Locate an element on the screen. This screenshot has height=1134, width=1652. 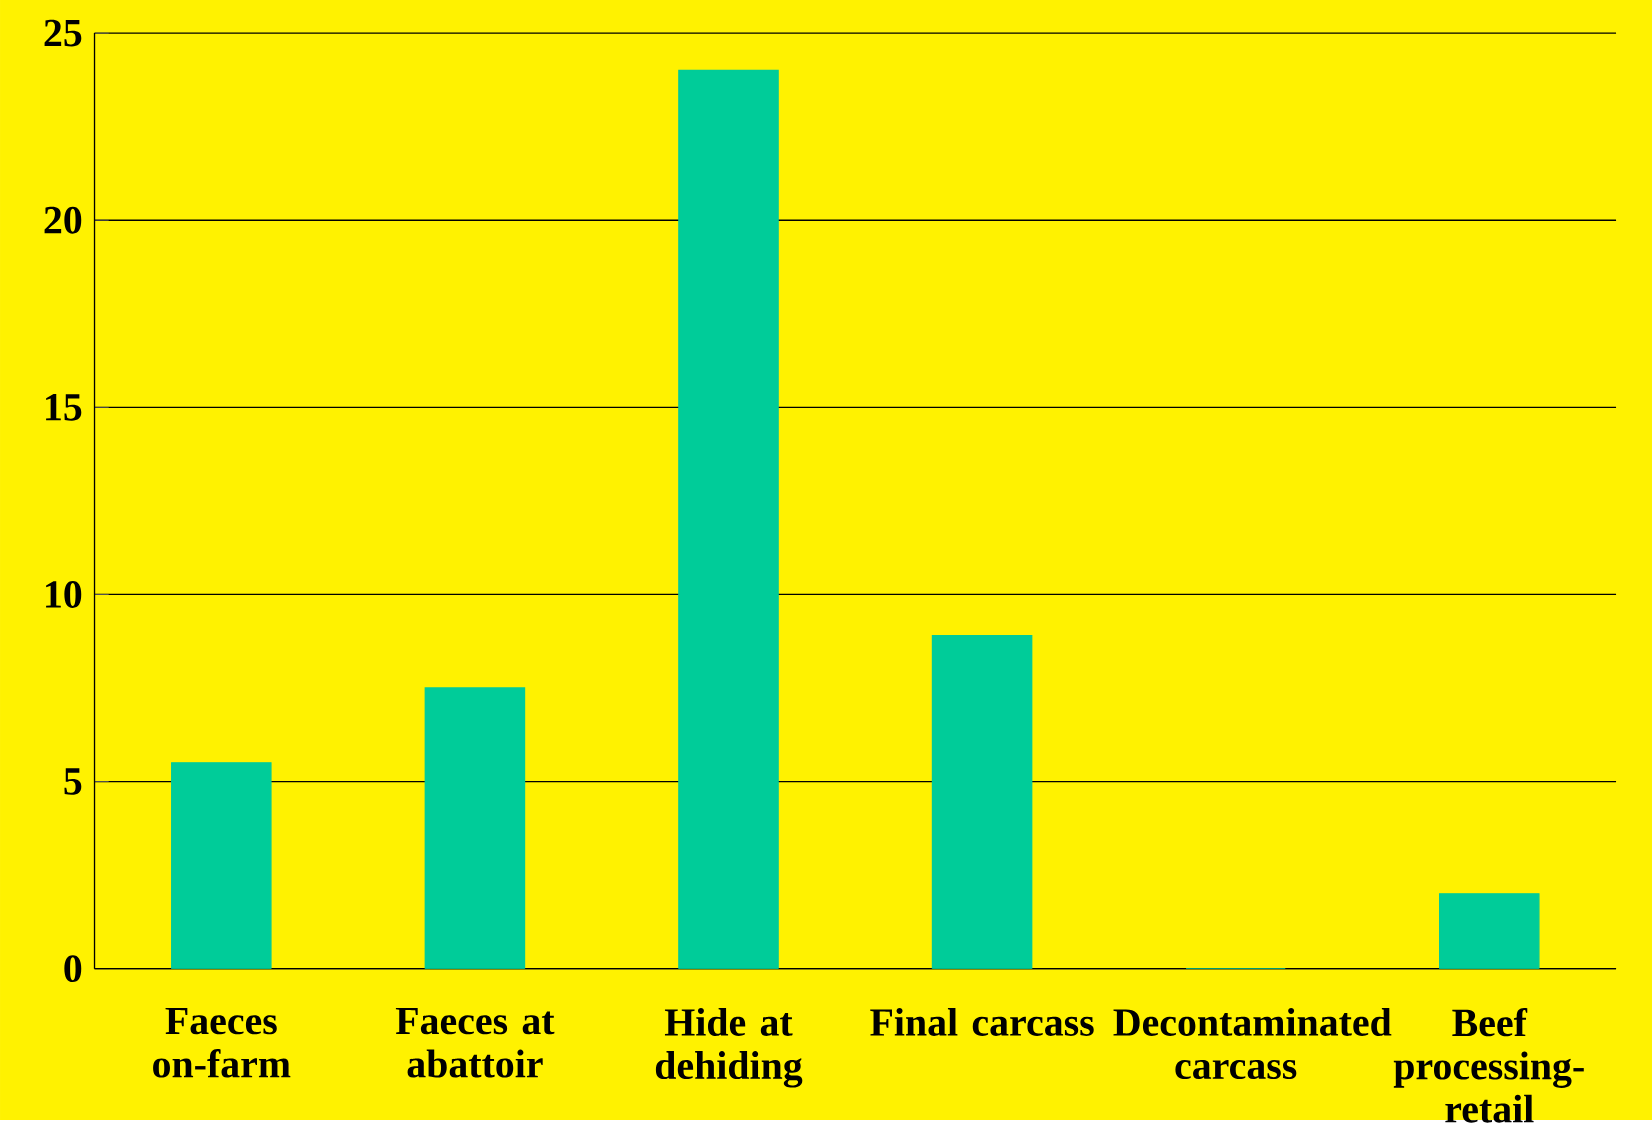
y-tick-label: 15 is located at coordinates (64, 407).